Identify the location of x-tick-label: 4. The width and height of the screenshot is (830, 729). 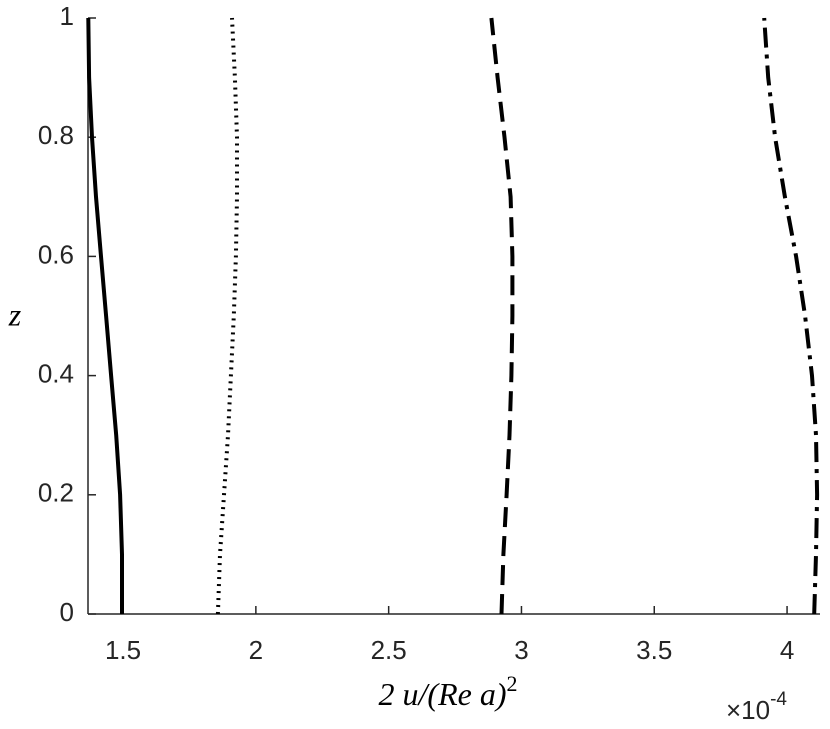
(787, 650).